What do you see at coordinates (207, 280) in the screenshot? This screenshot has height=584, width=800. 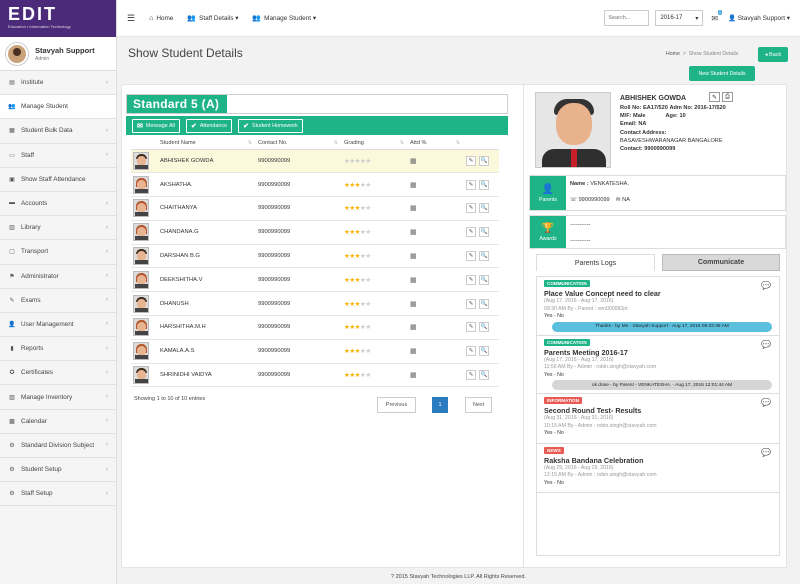 I see `student-name-cell: DEEKSHITHA.V` at bounding box center [207, 280].